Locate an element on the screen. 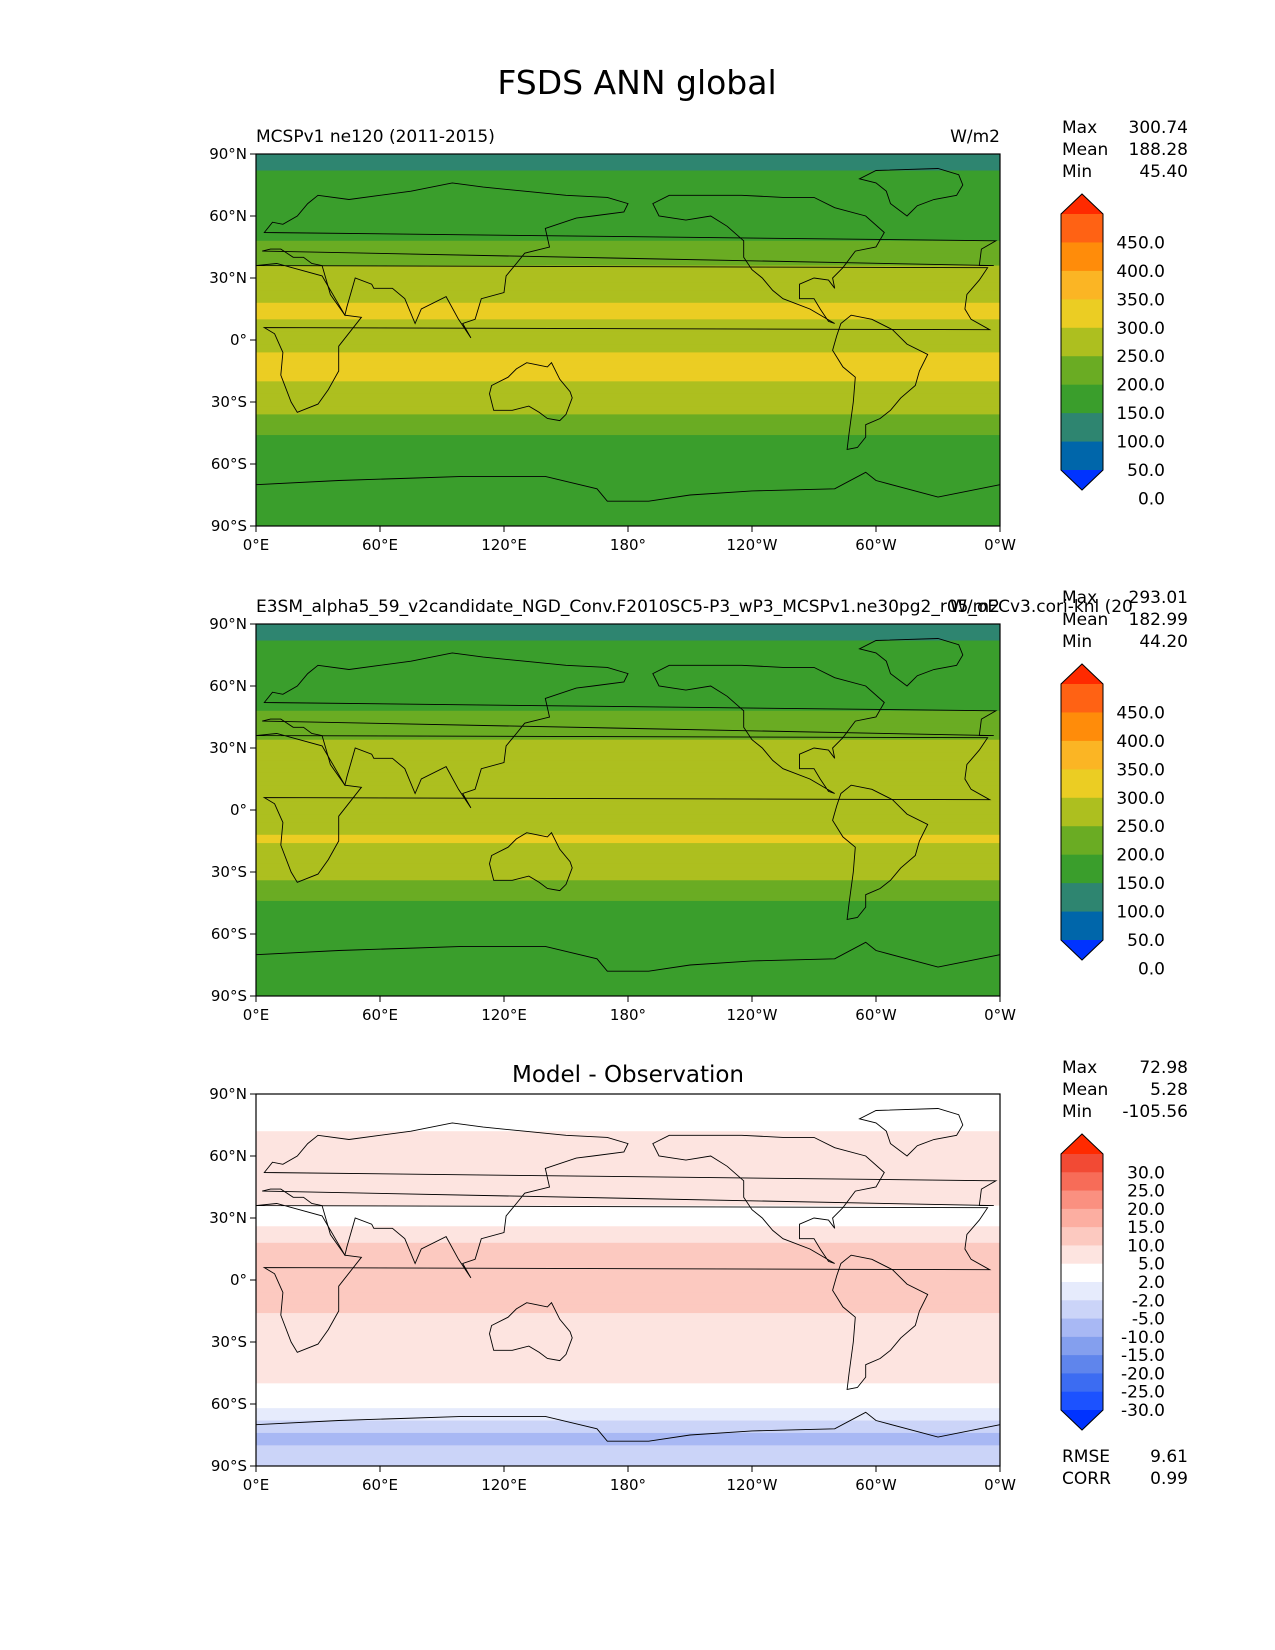 The height and width of the screenshot is (1650, 1275). x-tick-label: 180° is located at coordinates (628, 1015).